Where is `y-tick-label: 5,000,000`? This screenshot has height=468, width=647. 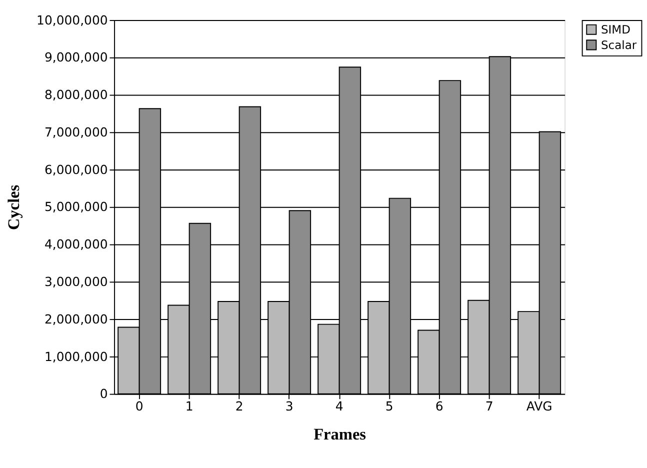 y-tick-label: 5,000,000 is located at coordinates (76, 206).